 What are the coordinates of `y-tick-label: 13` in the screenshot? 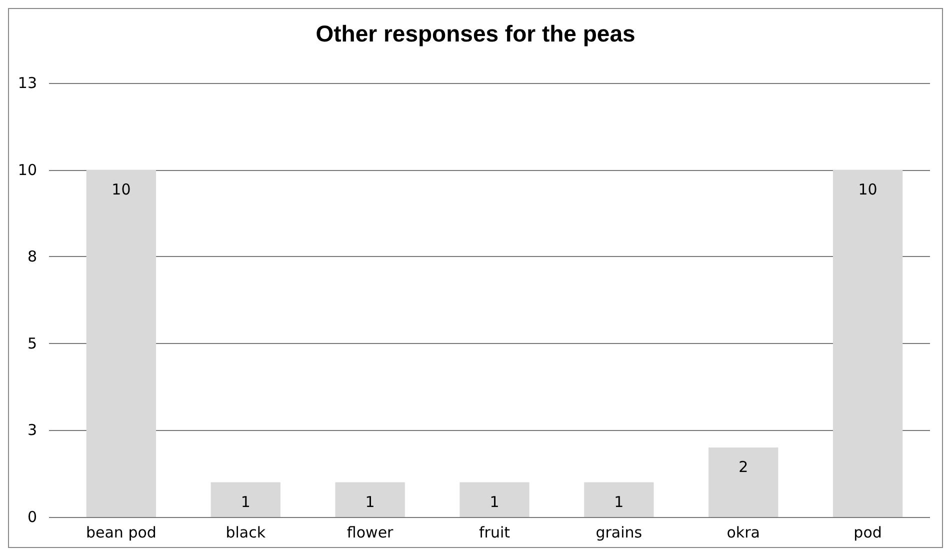 It's located at (27, 83).